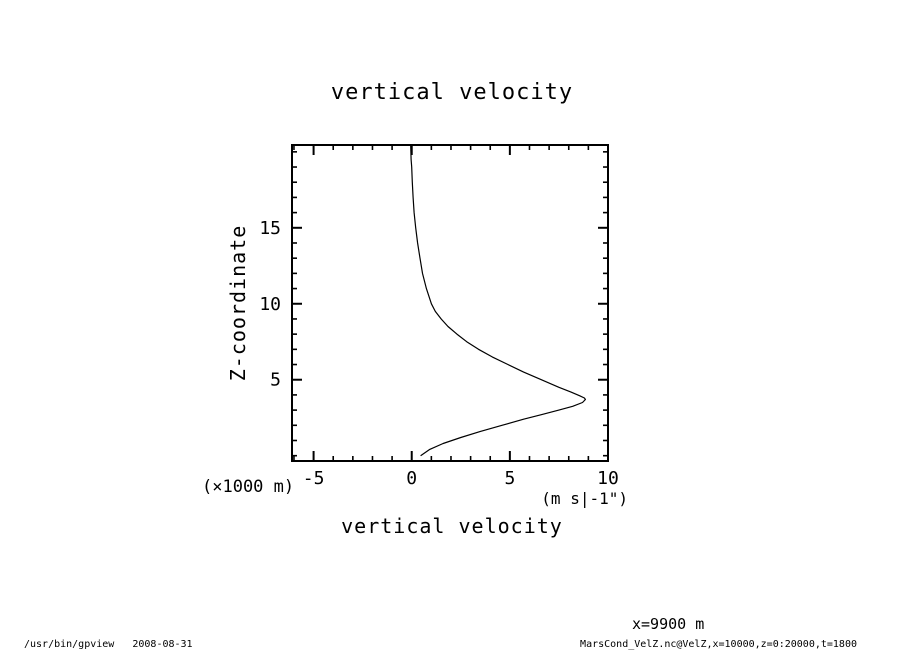  What do you see at coordinates (668, 624) in the screenshot?
I see `annotation-x-position: x=9900 m` at bounding box center [668, 624].